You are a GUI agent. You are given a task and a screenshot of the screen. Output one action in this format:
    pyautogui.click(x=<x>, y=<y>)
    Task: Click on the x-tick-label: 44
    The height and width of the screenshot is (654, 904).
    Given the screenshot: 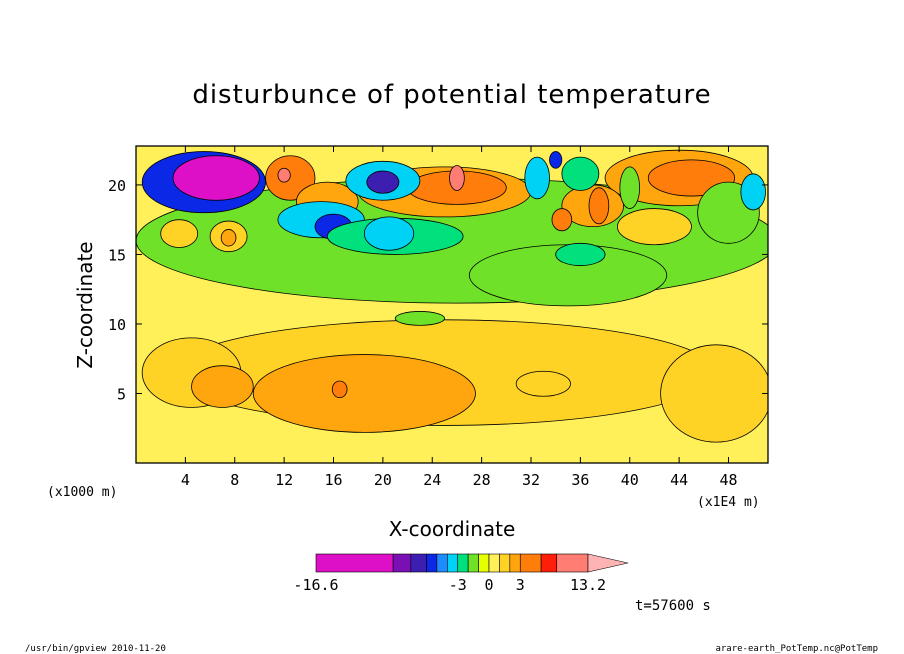 What is the action you would take?
    pyautogui.click(x=679, y=480)
    